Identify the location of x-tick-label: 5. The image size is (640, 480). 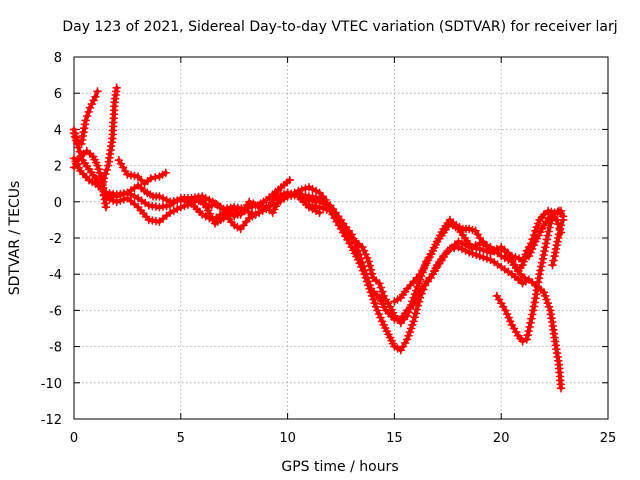
(181, 438).